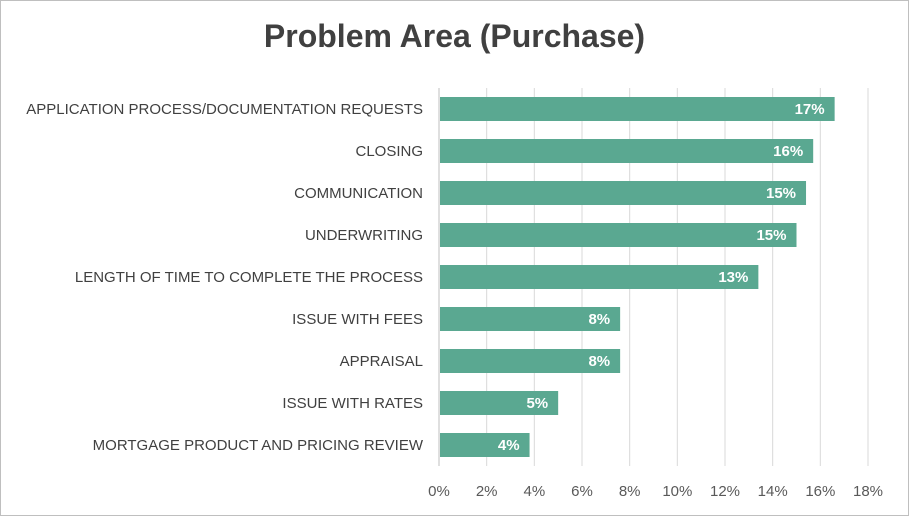 The width and height of the screenshot is (909, 516). Describe the element at coordinates (788, 151) in the screenshot. I see `data-label: 16%` at that location.